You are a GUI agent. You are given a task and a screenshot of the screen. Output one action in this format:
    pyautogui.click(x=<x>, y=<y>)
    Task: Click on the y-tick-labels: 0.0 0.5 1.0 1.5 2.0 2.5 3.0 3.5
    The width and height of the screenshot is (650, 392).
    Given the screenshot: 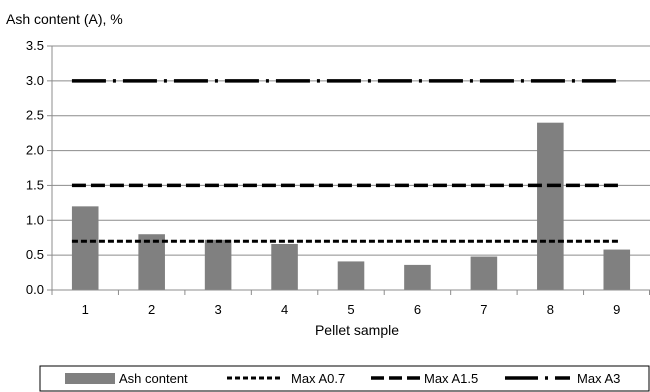 What is the action you would take?
    pyautogui.click(x=35, y=167)
    